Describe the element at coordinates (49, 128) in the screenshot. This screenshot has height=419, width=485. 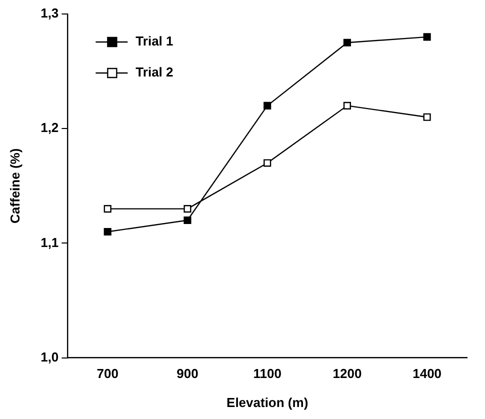
I see `y-tick-label: 1,2` at that location.